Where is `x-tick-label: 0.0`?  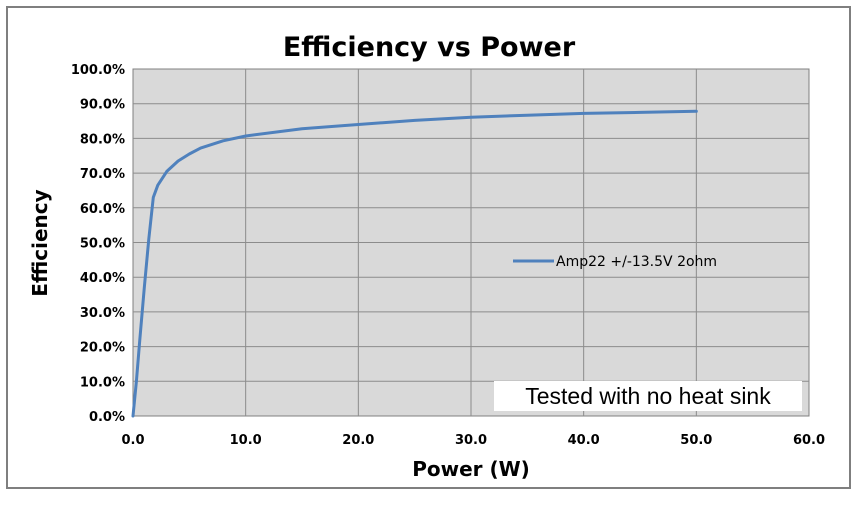 x-tick-label: 0.0 is located at coordinates (132, 440).